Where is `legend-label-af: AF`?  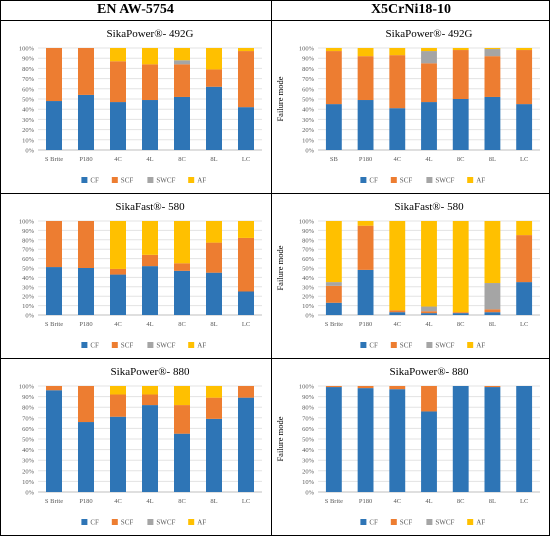 legend-label-af: AF is located at coordinates (201, 181).